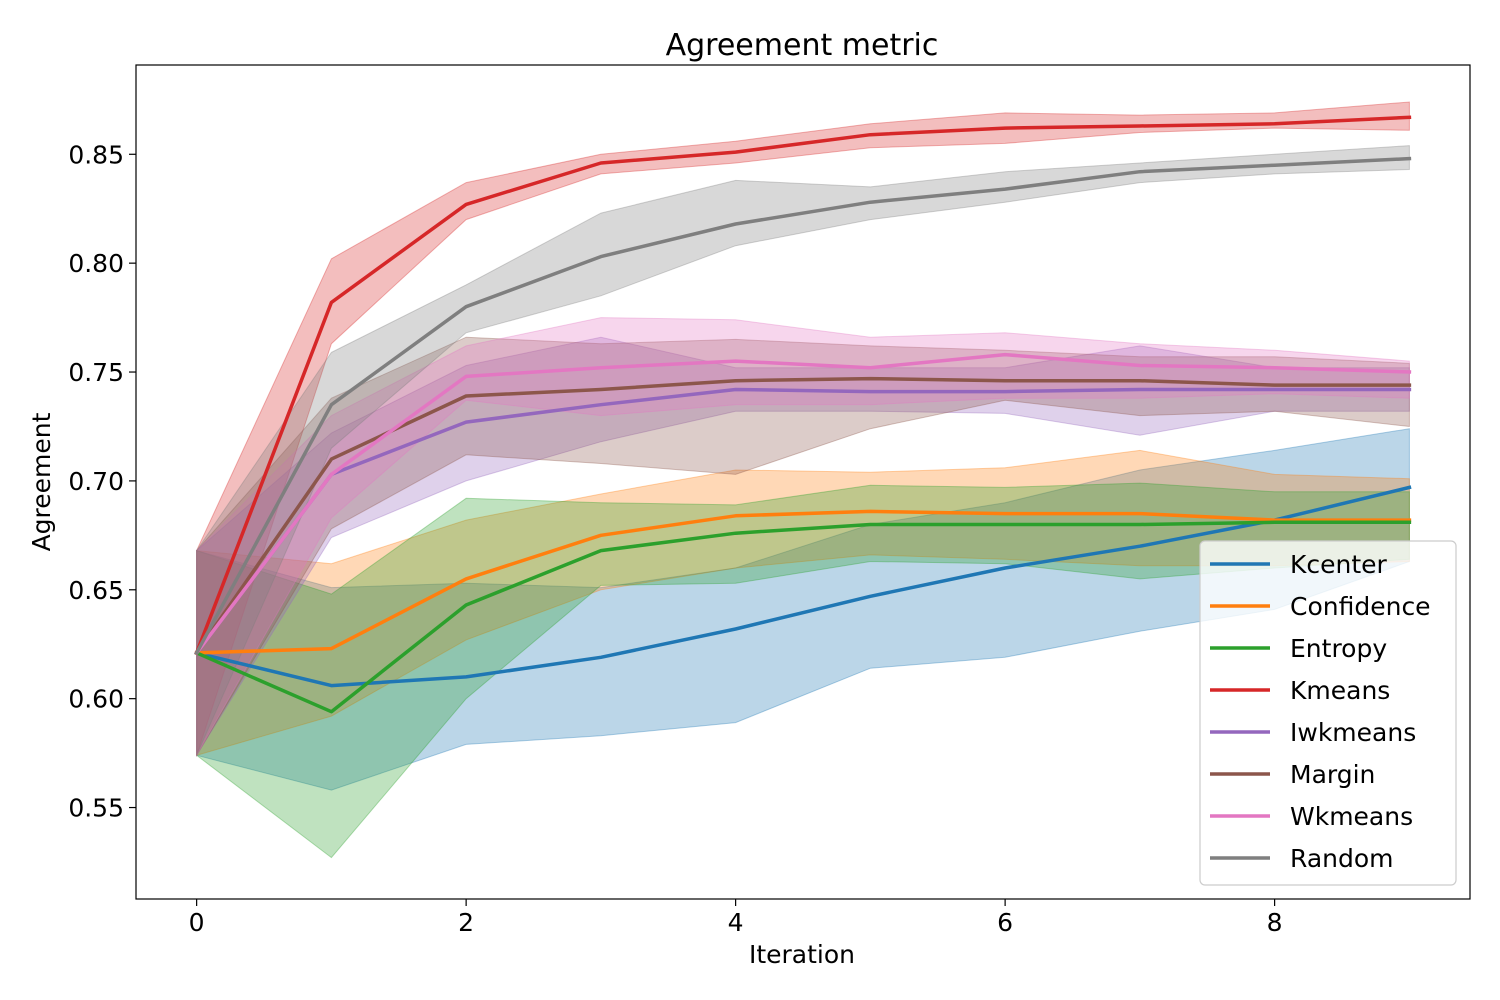 Image resolution: width=1500 pixels, height=1000 pixels. I want to click on legend-label-wkmeans: Wkmeans, so click(1351, 816).